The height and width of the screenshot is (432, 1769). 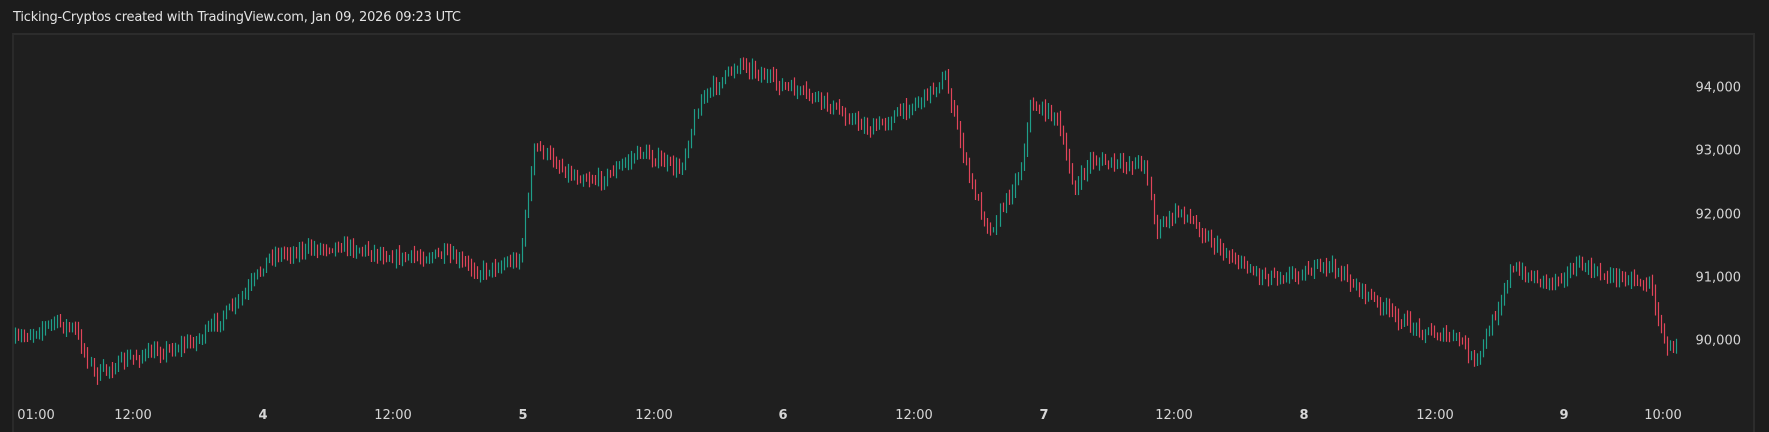 What do you see at coordinates (1718, 88) in the screenshot?
I see `price-tick-label: 94,000` at bounding box center [1718, 88].